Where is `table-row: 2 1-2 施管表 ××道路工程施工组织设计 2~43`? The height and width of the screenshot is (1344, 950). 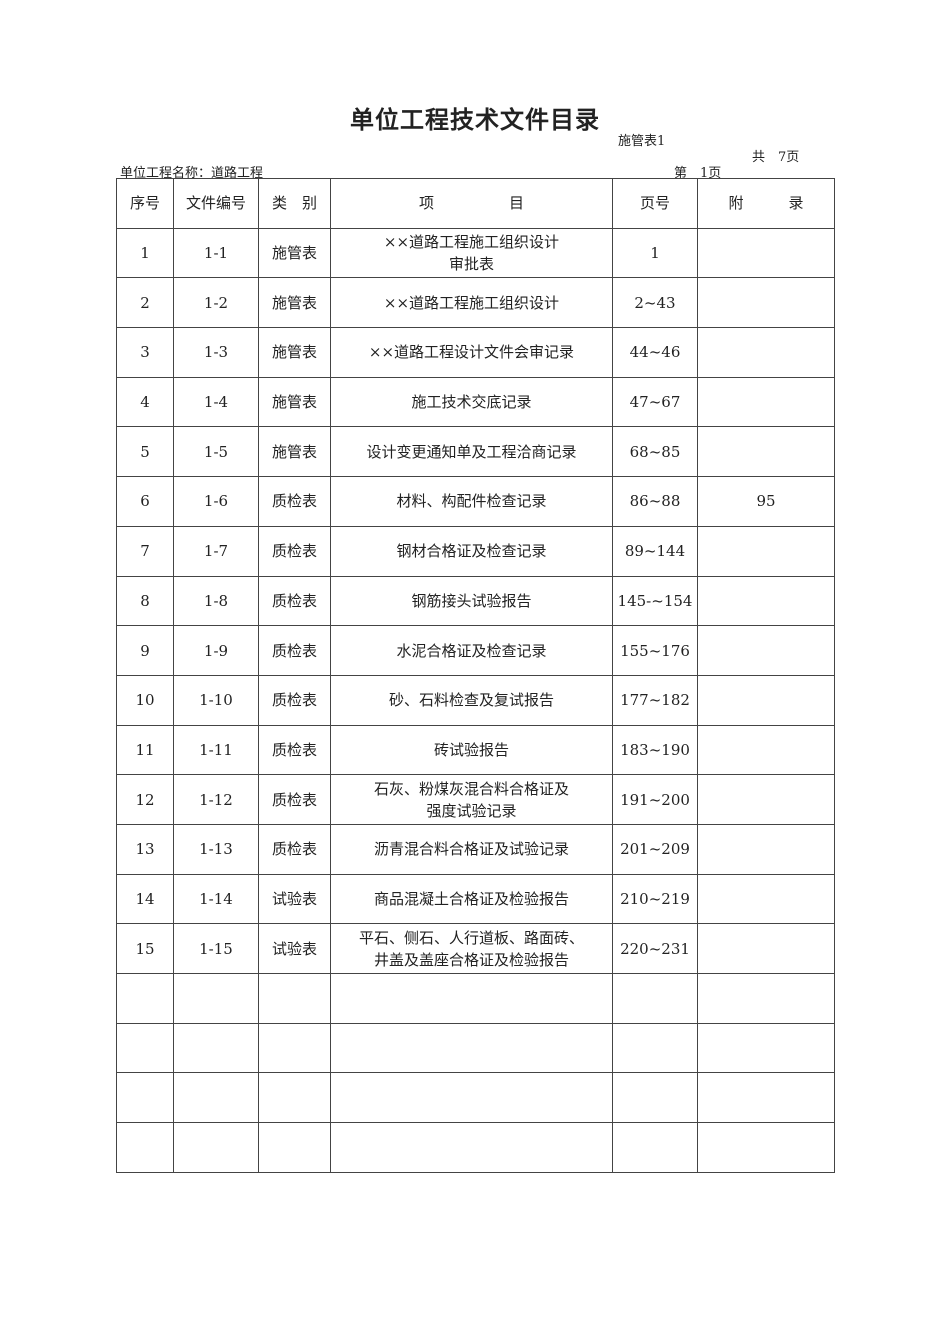 table-row: 2 1-2 施管表 ××道路工程施工组织设计 2~43 is located at coordinates (475, 303).